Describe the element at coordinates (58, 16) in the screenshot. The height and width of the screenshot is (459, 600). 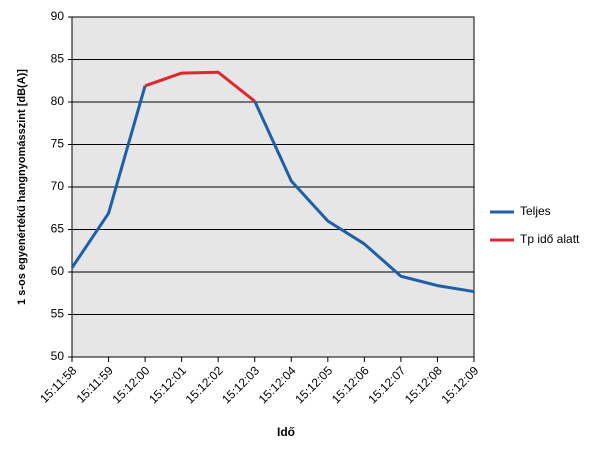
I see `y-tick-label: 90` at that location.